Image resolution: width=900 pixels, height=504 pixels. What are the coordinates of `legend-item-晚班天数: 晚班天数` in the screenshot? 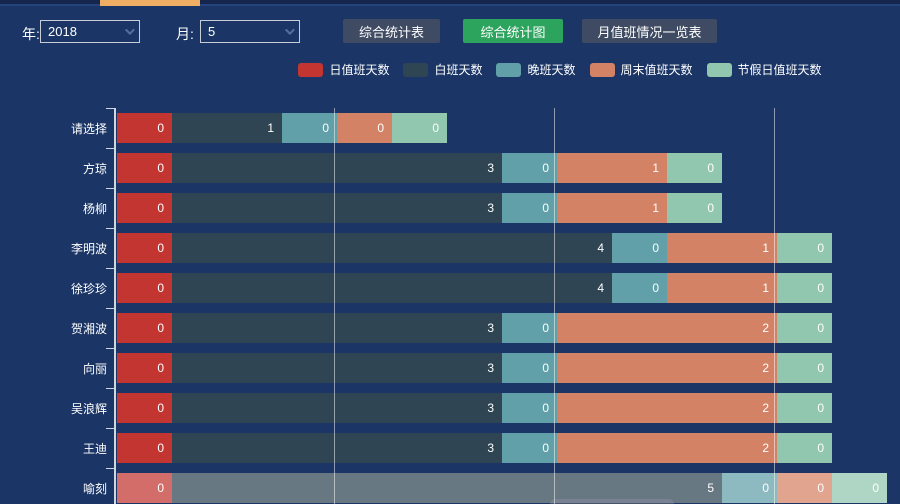 It's located at (536, 69).